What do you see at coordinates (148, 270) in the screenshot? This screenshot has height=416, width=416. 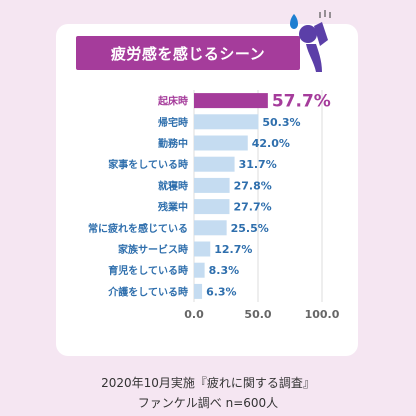 I see `category-label: 育児をしている時` at bounding box center [148, 270].